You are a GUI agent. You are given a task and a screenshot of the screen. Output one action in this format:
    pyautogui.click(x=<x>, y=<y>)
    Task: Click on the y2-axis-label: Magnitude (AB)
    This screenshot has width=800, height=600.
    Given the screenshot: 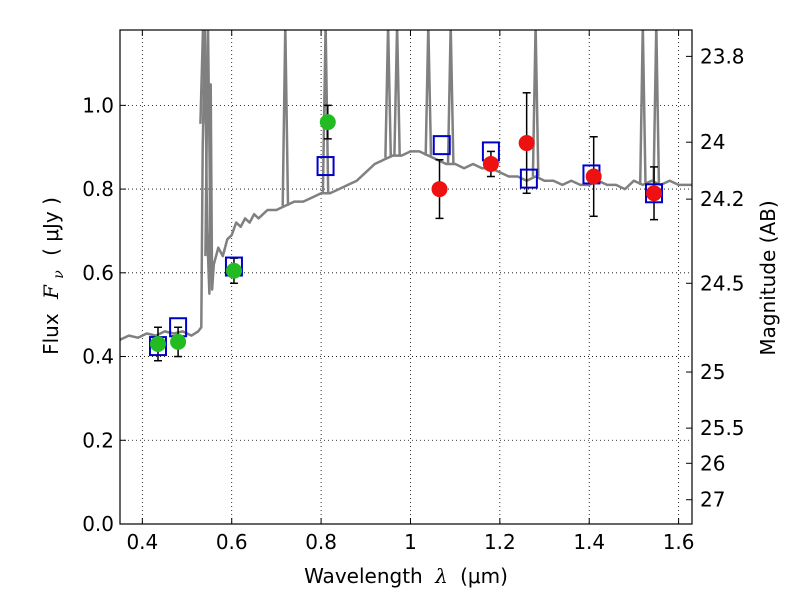 What is the action you would take?
    pyautogui.click(x=768, y=277)
    